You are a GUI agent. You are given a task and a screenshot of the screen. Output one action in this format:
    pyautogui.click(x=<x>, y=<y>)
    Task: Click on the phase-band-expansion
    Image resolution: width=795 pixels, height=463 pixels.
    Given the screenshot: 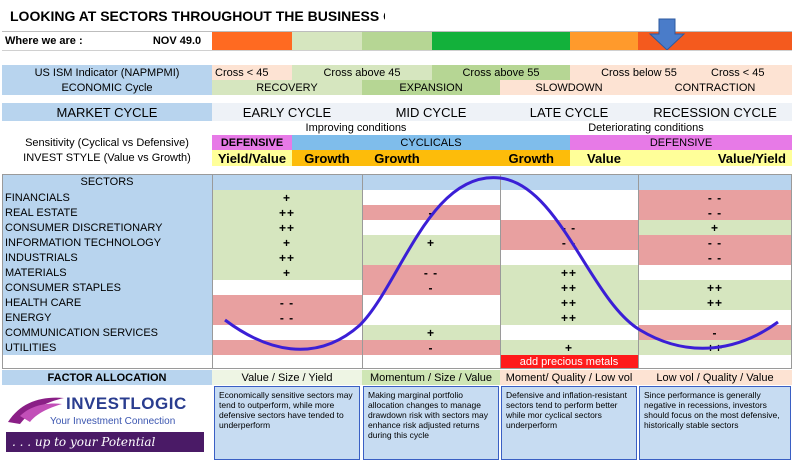 What is the action you would take?
    pyautogui.click(x=397, y=41)
    